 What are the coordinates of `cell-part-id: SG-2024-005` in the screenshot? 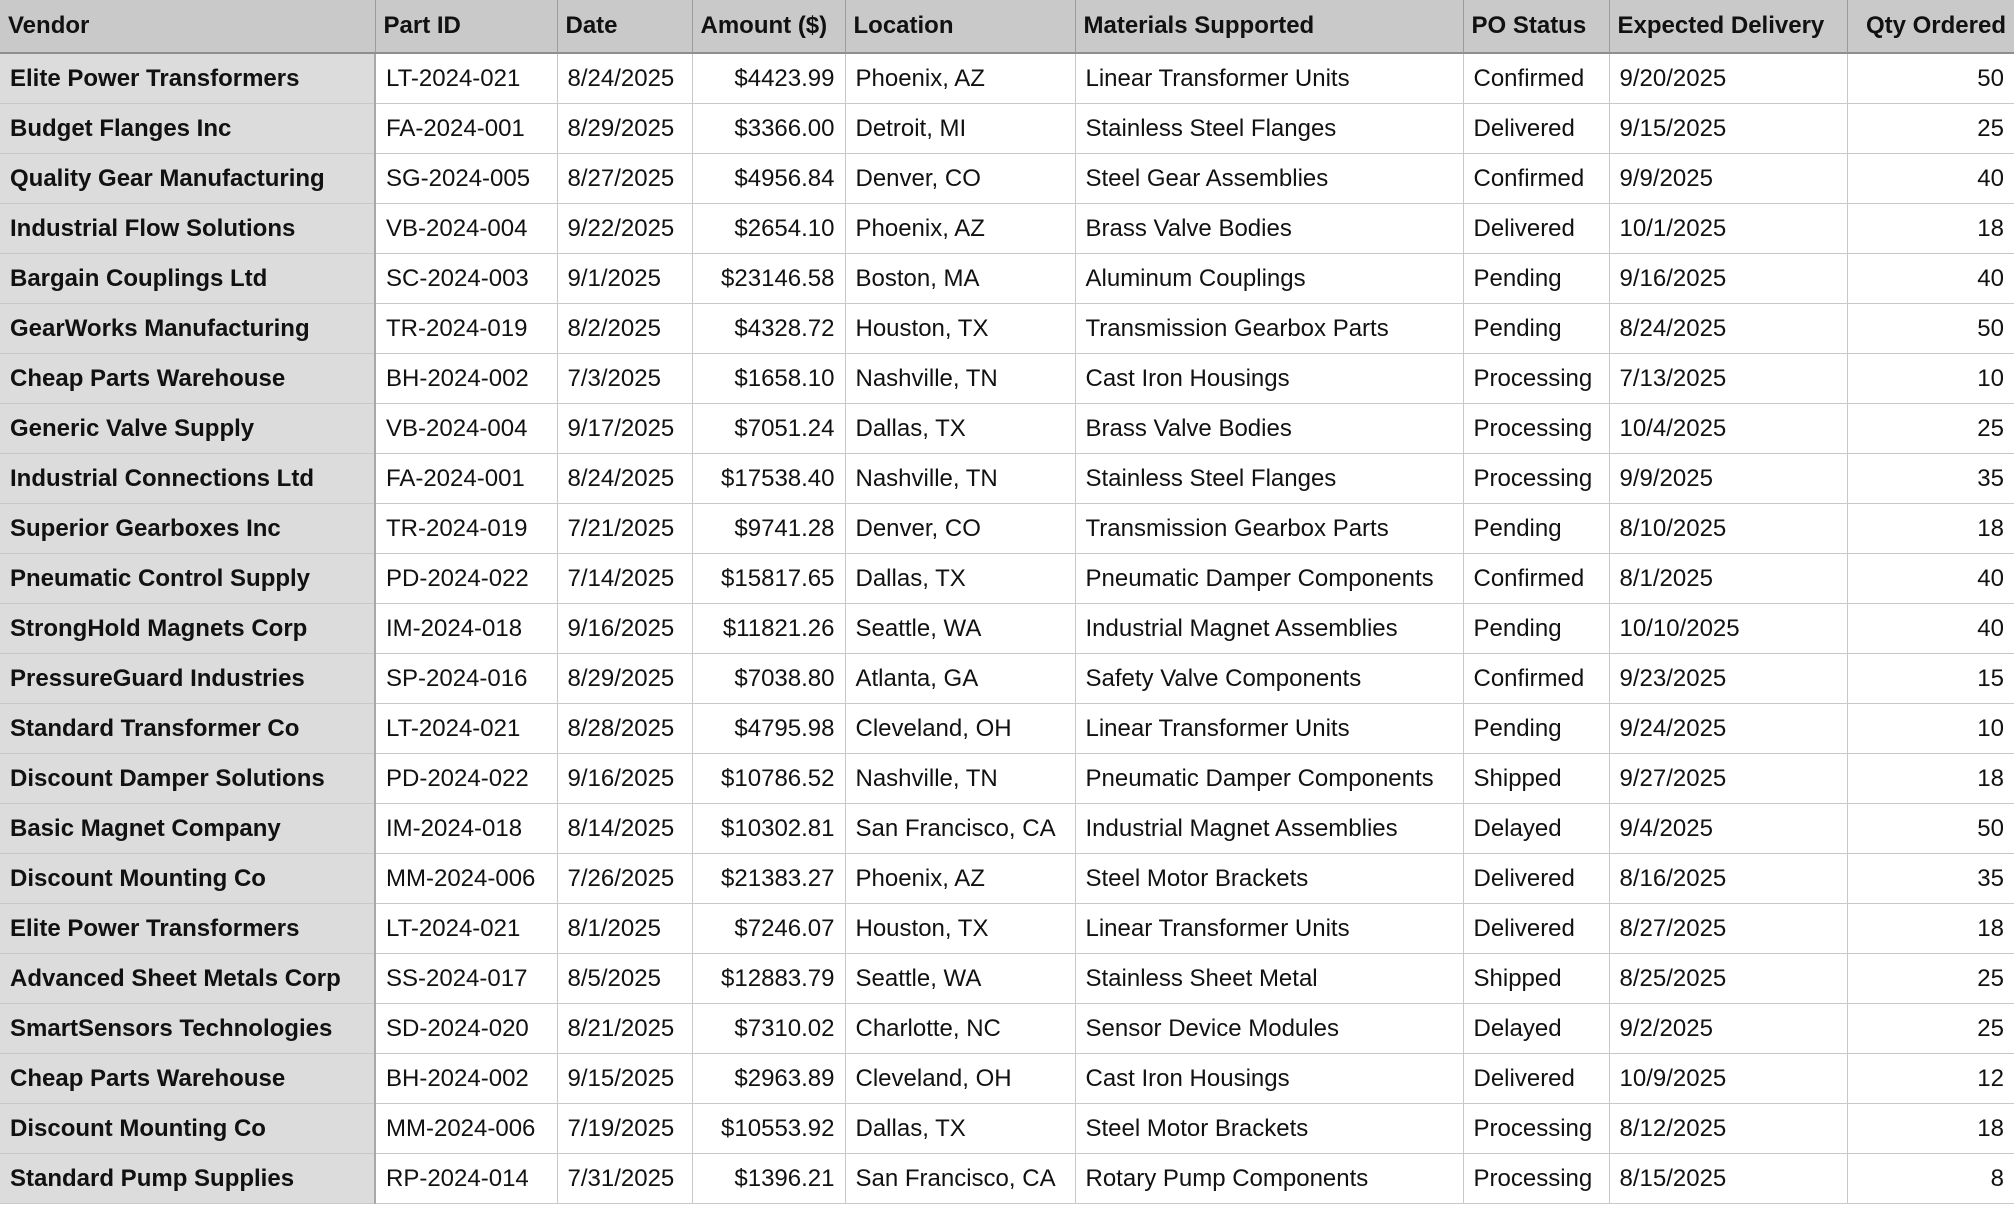 It's located at (466, 178).